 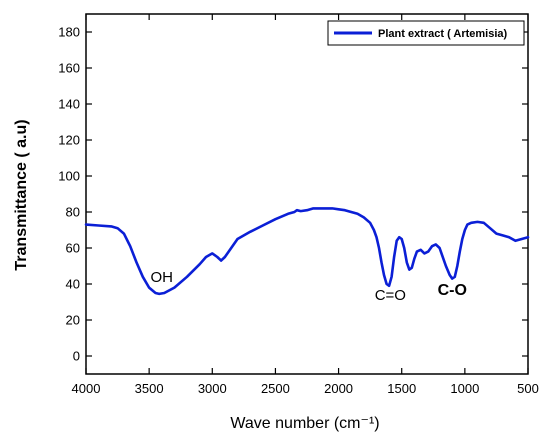 What do you see at coordinates (390, 295) in the screenshot?
I see `annotation-label: C=O` at bounding box center [390, 295].